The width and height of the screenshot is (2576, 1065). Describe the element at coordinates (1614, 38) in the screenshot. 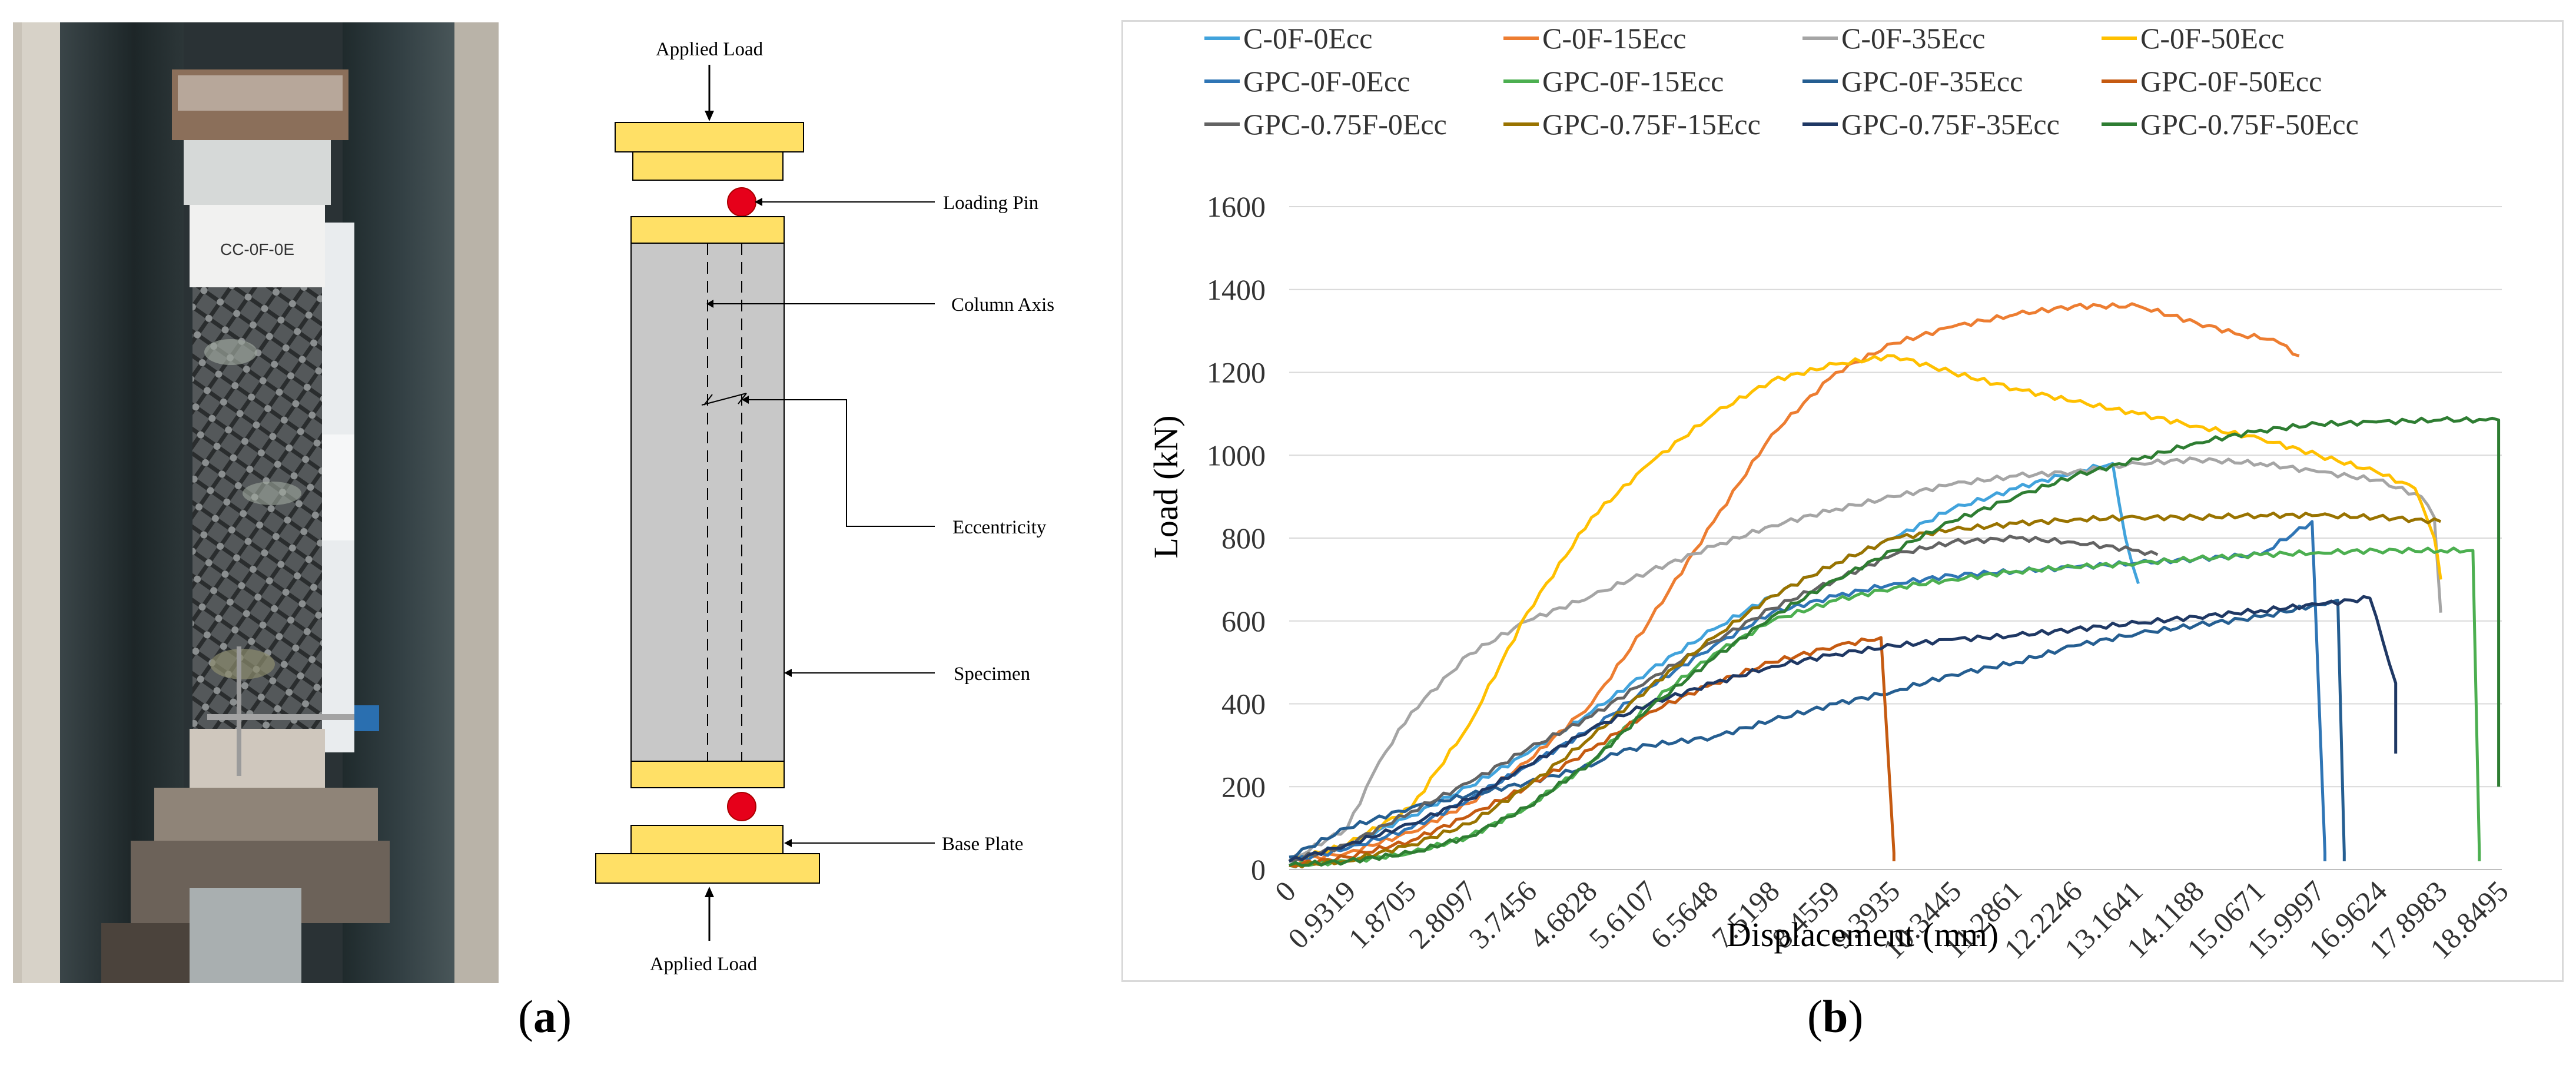

I see `legend-entry: C-0F-15Ecc` at that location.